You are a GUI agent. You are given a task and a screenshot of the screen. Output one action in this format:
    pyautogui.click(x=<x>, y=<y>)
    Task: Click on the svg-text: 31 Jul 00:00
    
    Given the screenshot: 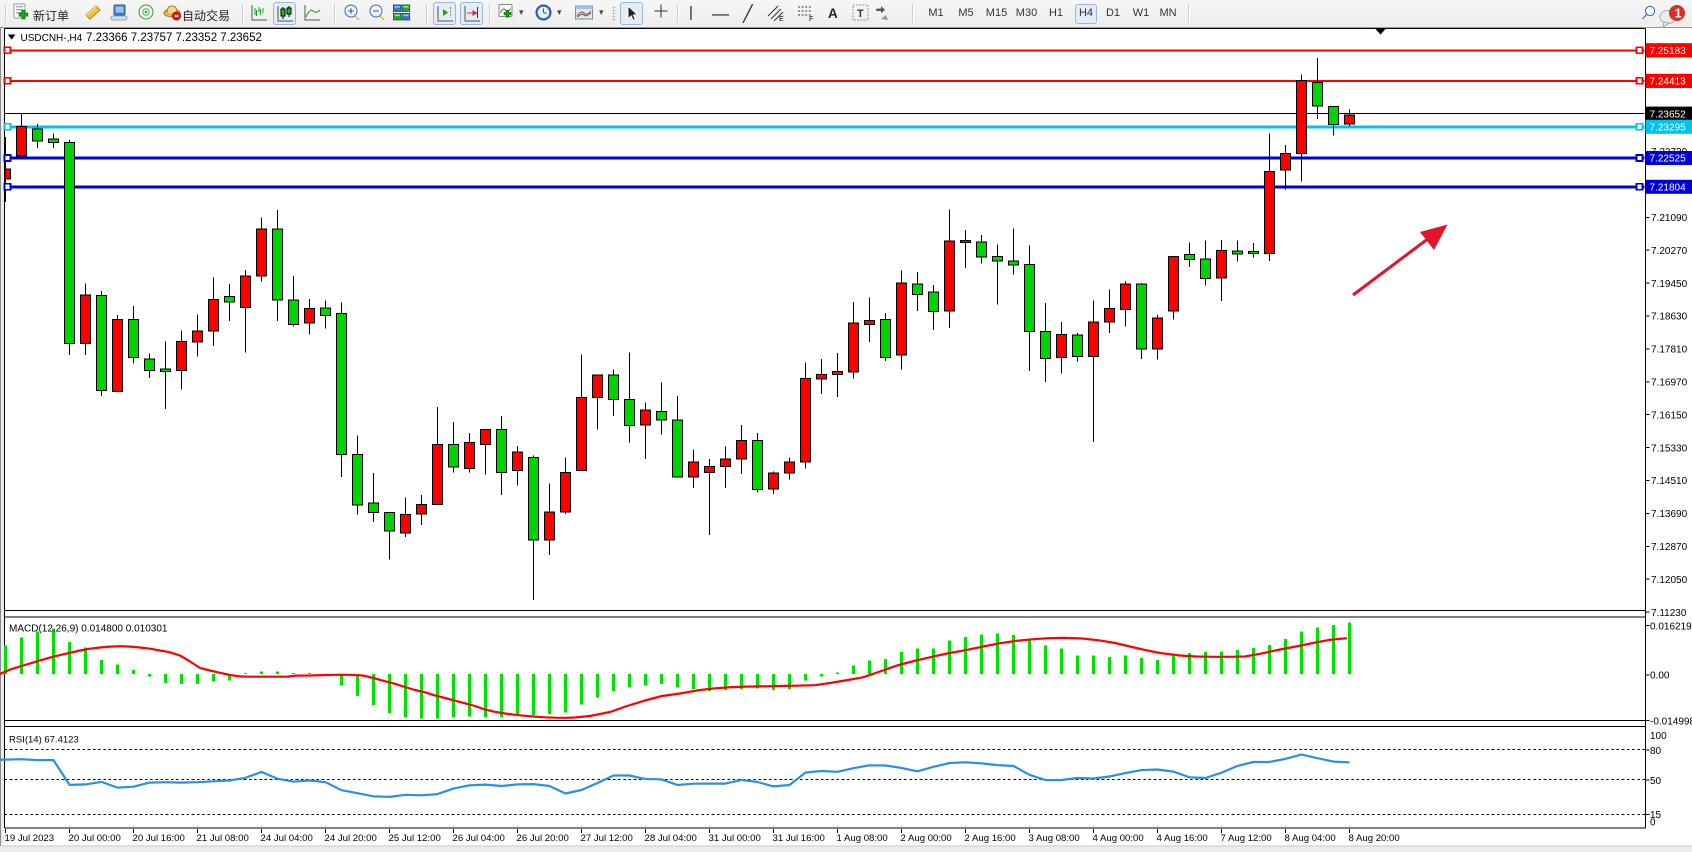 What is the action you would take?
    pyautogui.click(x=735, y=838)
    